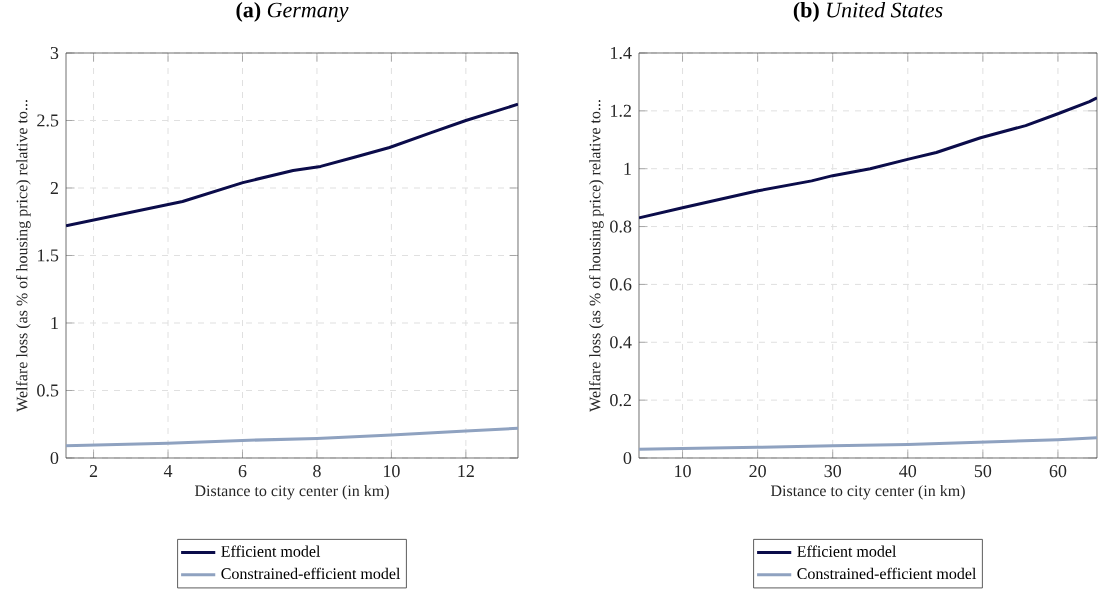 The width and height of the screenshot is (1099, 589). Describe the element at coordinates (620, 400) in the screenshot. I see `y-tick-label: 0.2` at that location.